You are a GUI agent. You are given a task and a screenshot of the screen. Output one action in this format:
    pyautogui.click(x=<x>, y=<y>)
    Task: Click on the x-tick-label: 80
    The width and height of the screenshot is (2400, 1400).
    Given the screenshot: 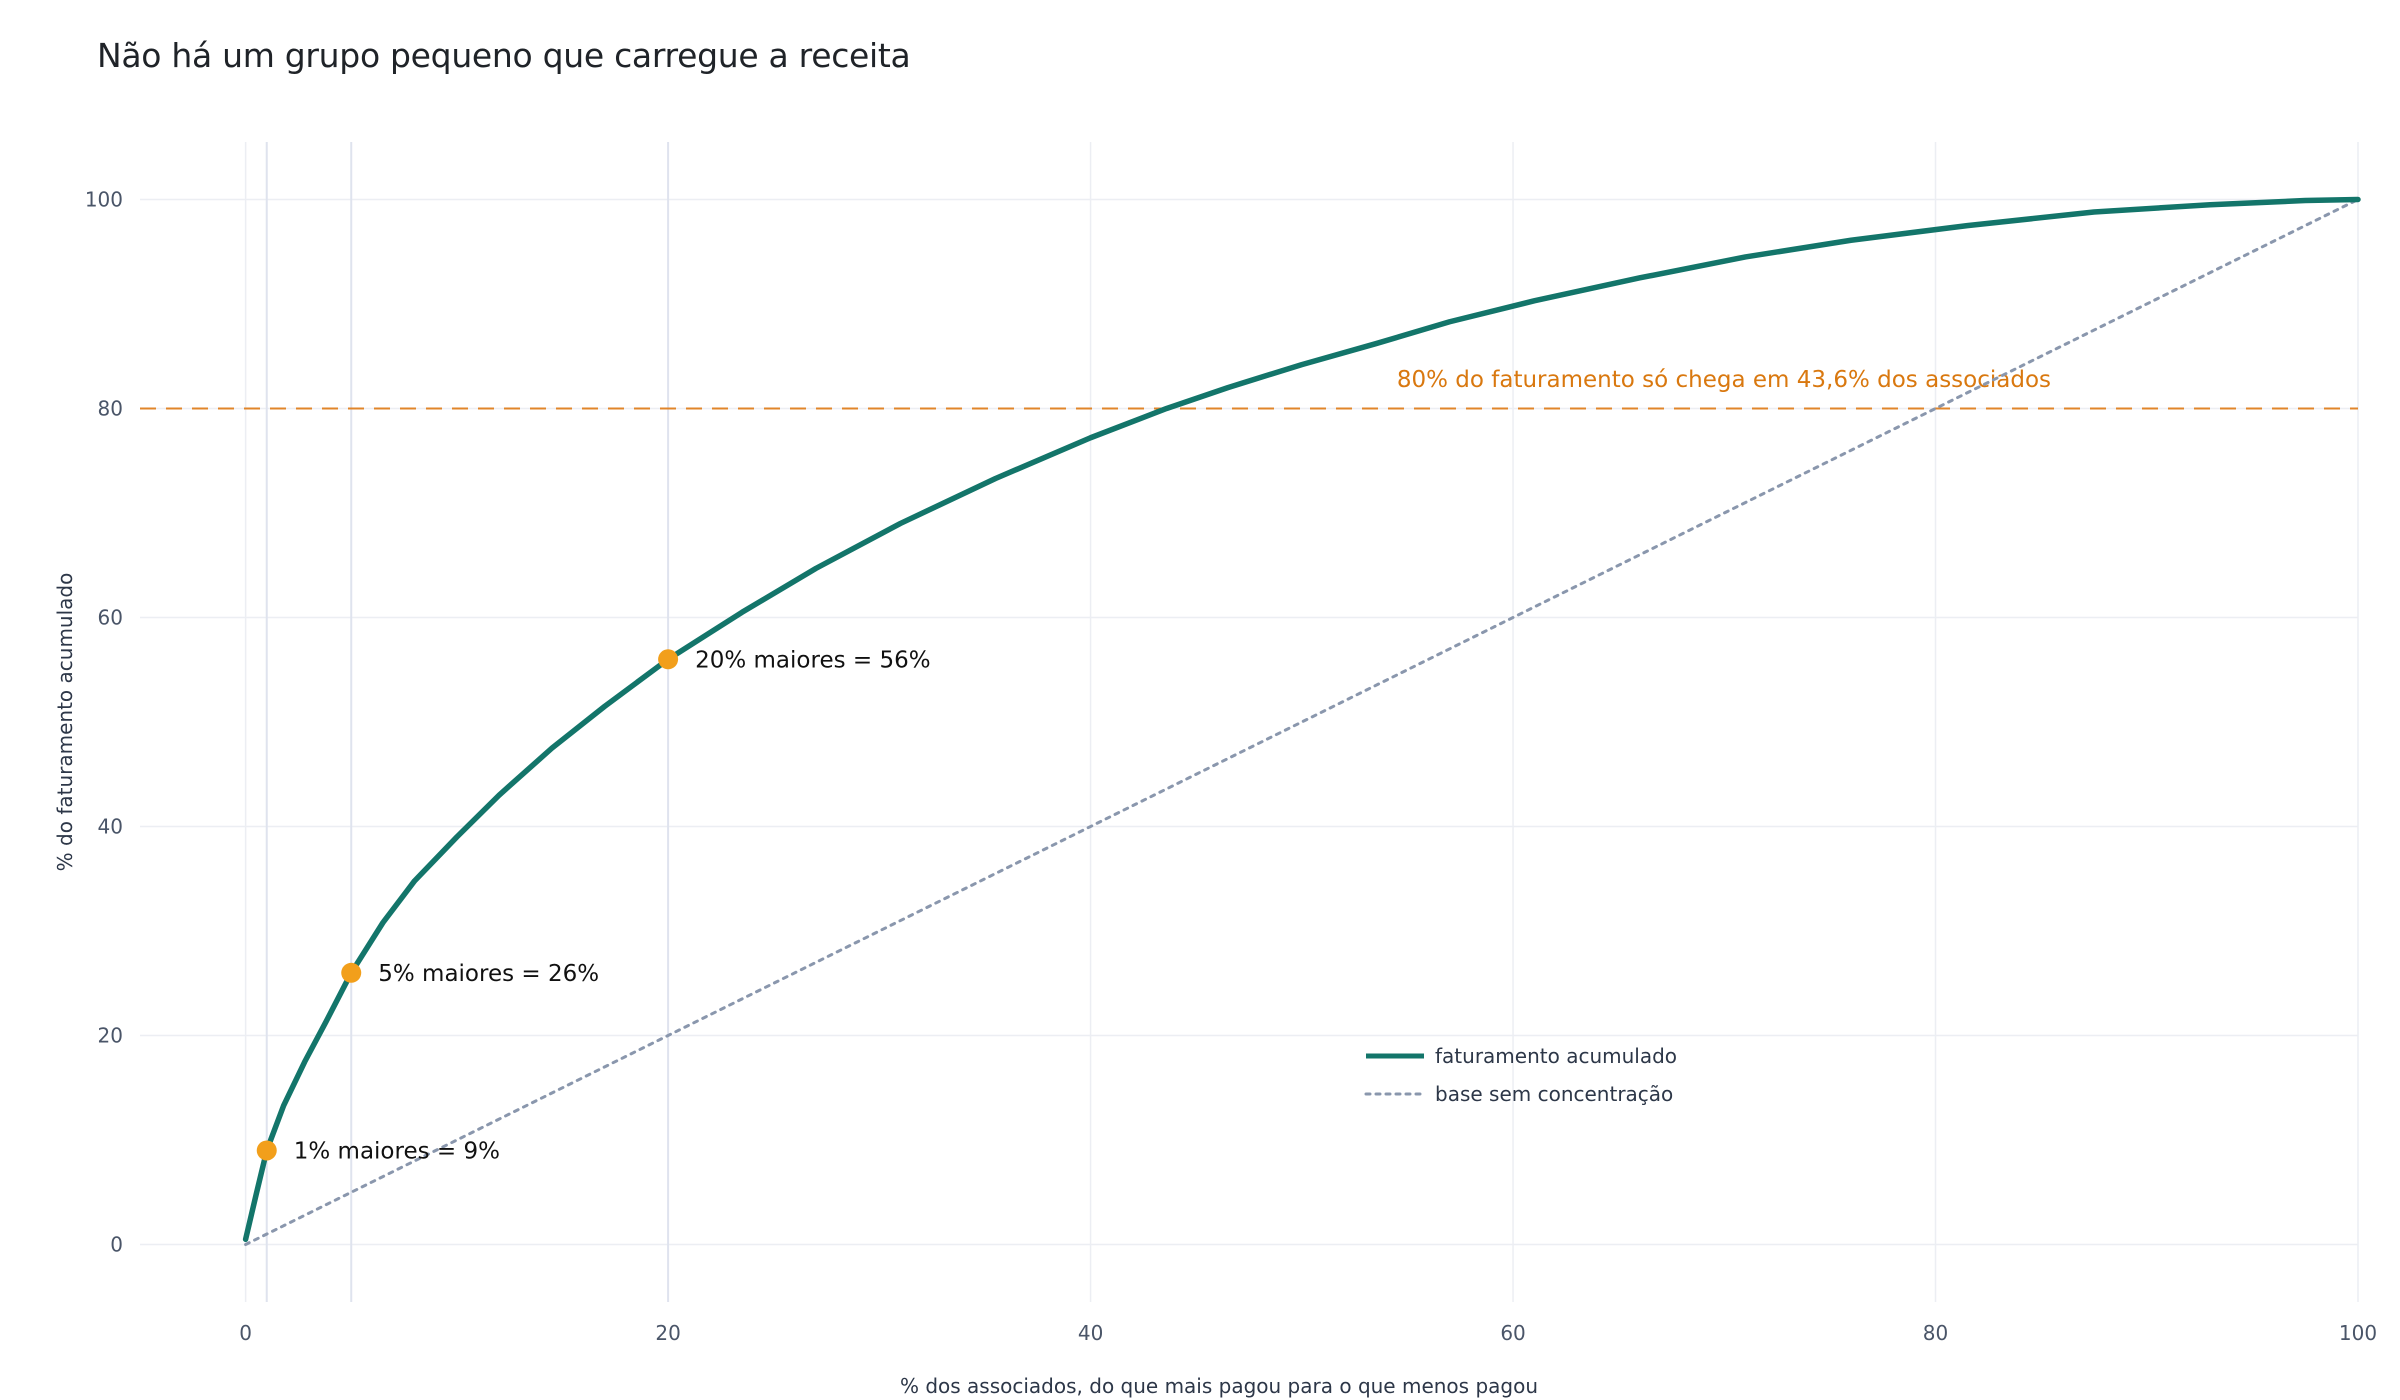 What is the action you would take?
    pyautogui.click(x=1935, y=1333)
    